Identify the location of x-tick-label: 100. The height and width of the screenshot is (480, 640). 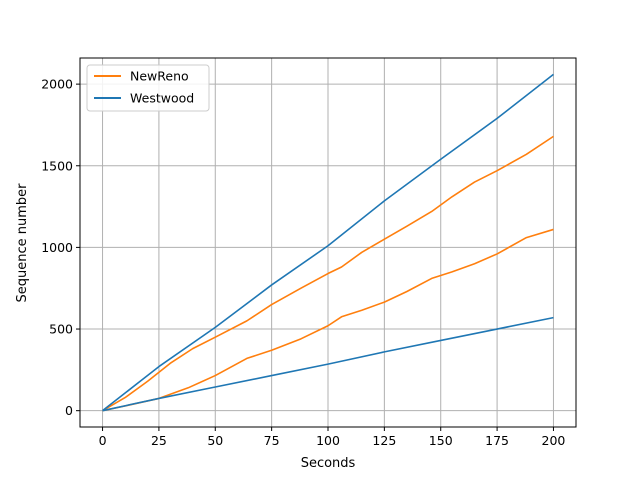
(328, 440).